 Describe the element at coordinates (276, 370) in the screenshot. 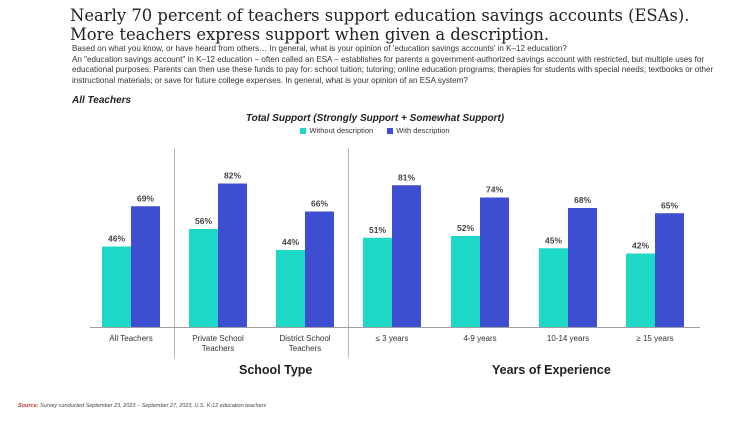

I see `group-label-school-type: School Type` at that location.